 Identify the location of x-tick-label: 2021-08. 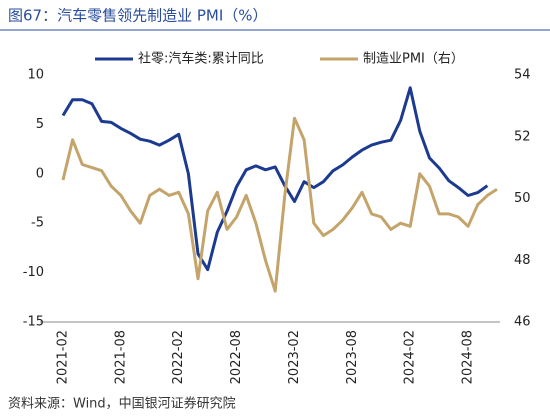
(120, 357).